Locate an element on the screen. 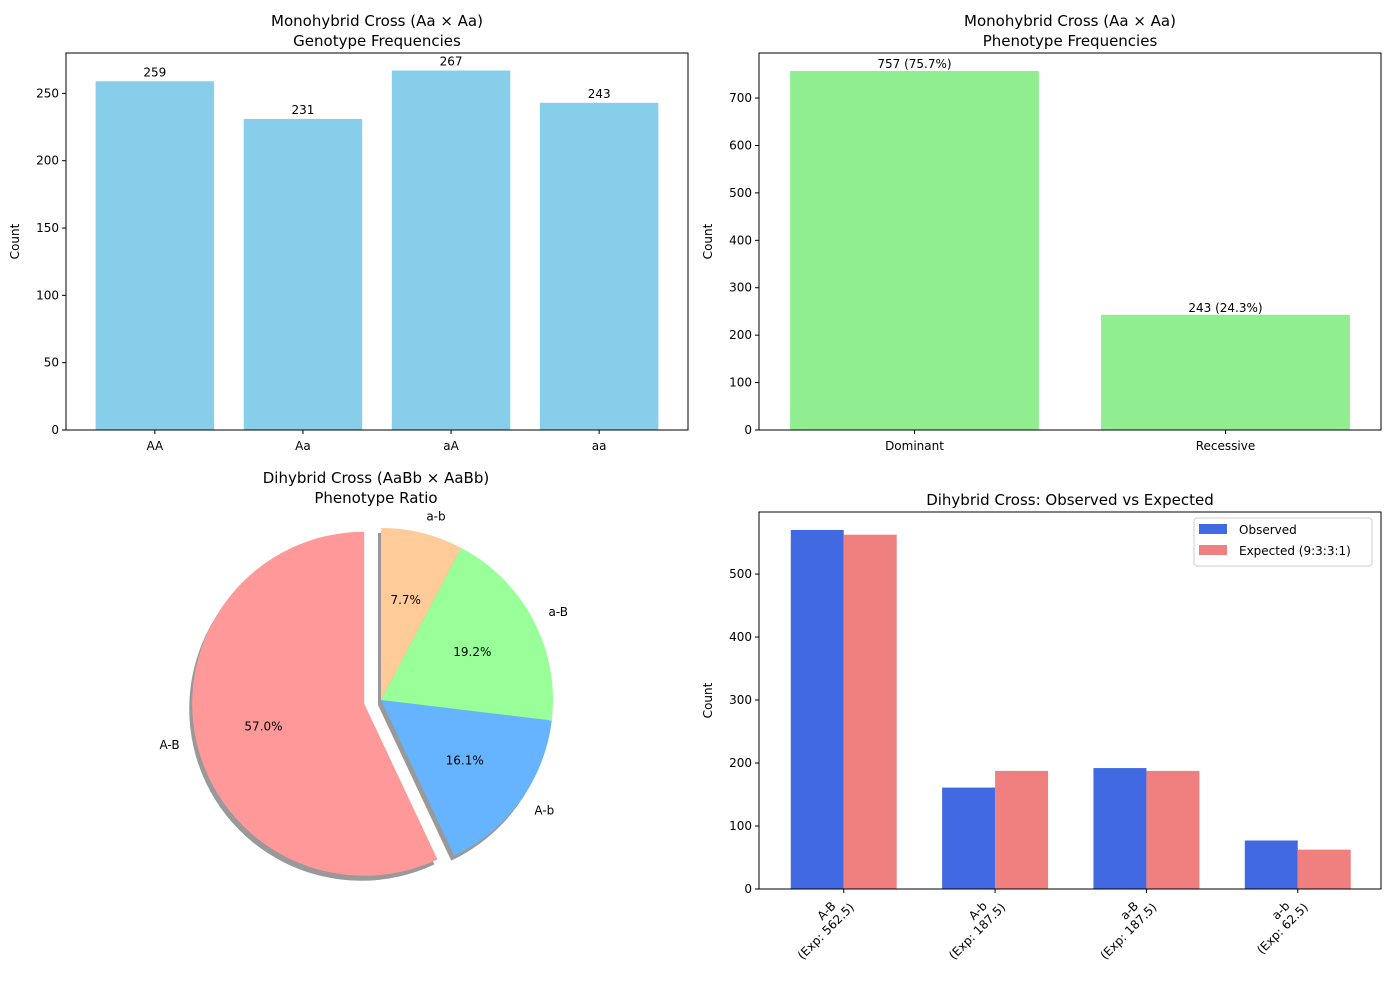 The image size is (1389, 990). genotype-bar-value-label: 267 is located at coordinates (451, 62).